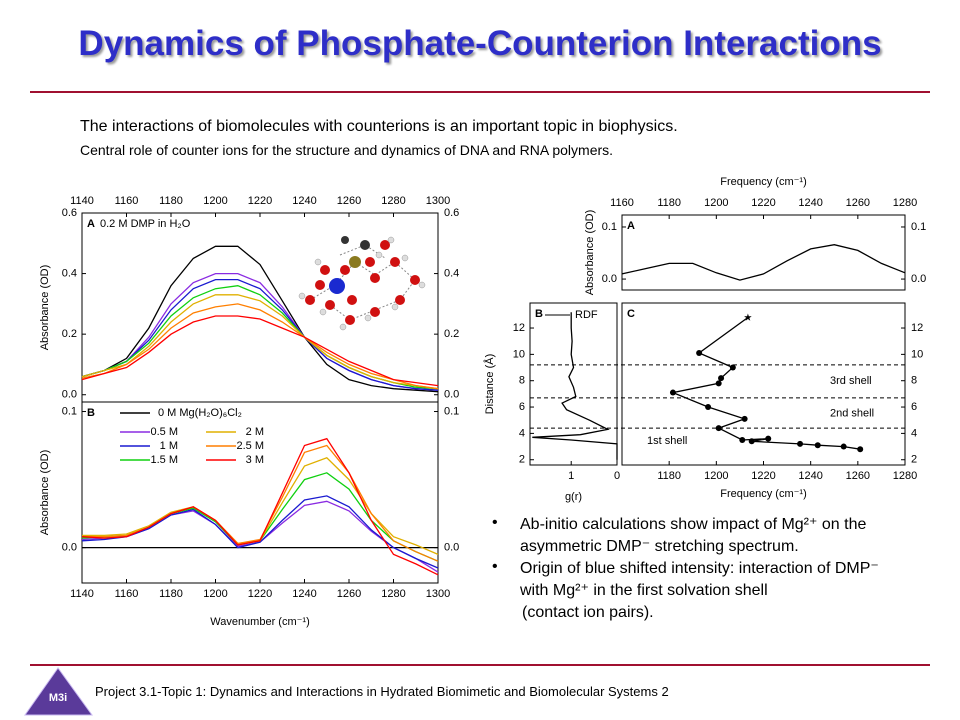 This screenshot has height=720, width=960. I want to click on x-axis-label: Frequency (cm⁻¹), so click(763, 182).